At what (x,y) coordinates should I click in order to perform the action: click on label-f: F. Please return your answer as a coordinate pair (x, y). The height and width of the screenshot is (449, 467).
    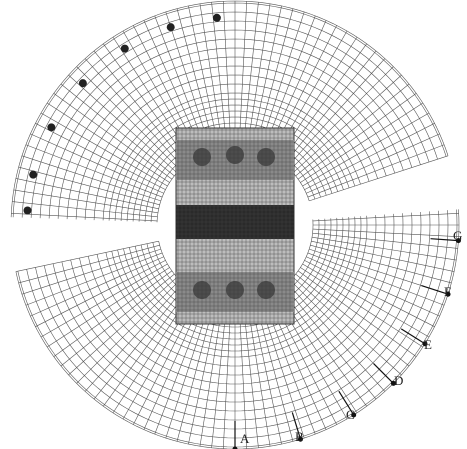
    Looking at the image, I should click on (447, 291).